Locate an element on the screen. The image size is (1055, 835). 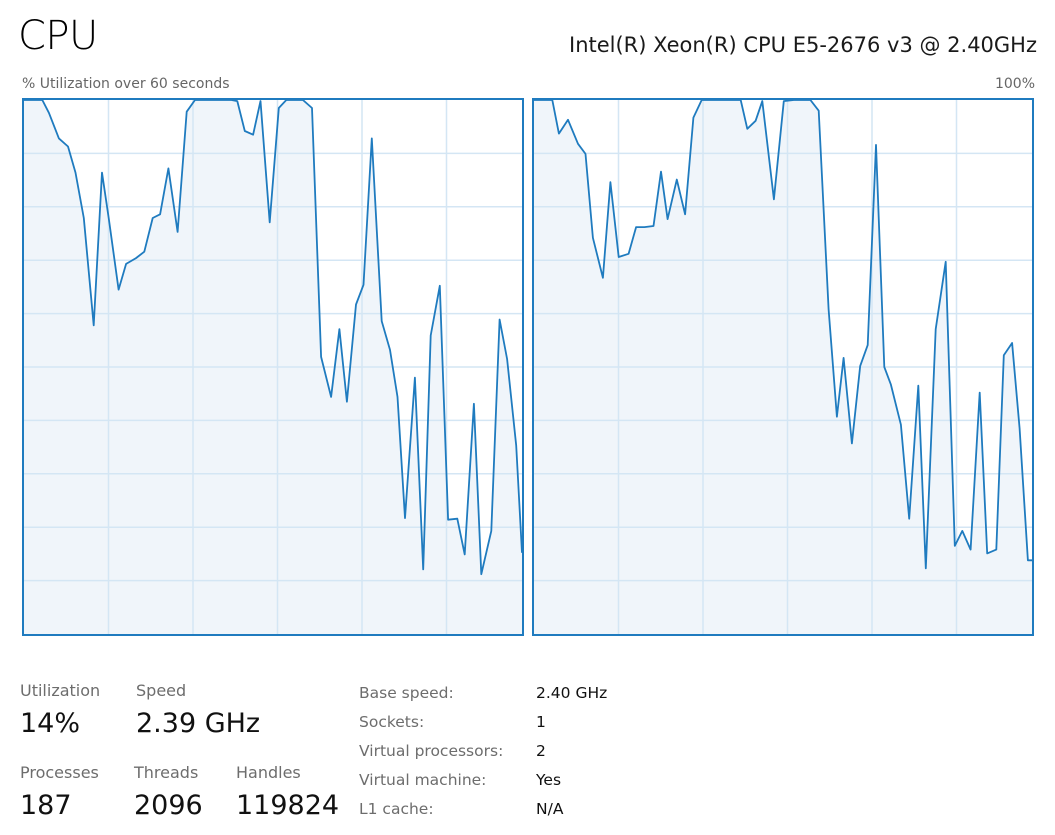
info-row-virtual-machine: Virtual machine: Yes is located at coordinates (483, 780).